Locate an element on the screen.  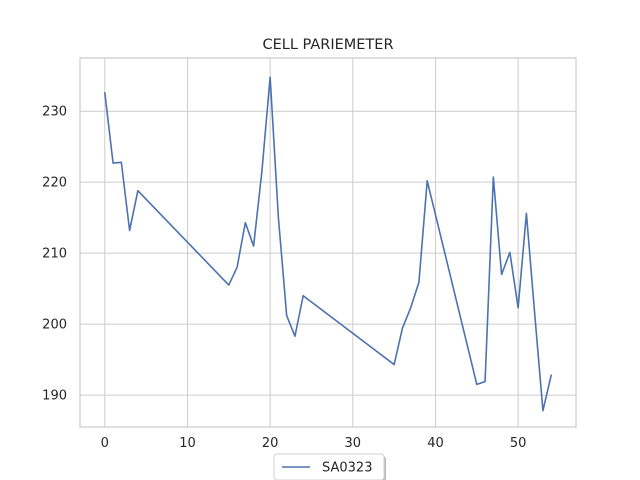
legend-box is located at coordinates (329, 466).